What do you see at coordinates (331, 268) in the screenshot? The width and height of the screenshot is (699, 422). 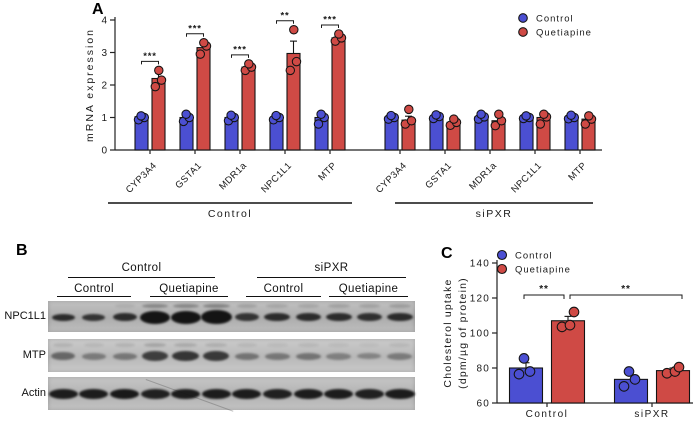 I see `blot-group-header-sipxr: siPXR` at bounding box center [331, 268].